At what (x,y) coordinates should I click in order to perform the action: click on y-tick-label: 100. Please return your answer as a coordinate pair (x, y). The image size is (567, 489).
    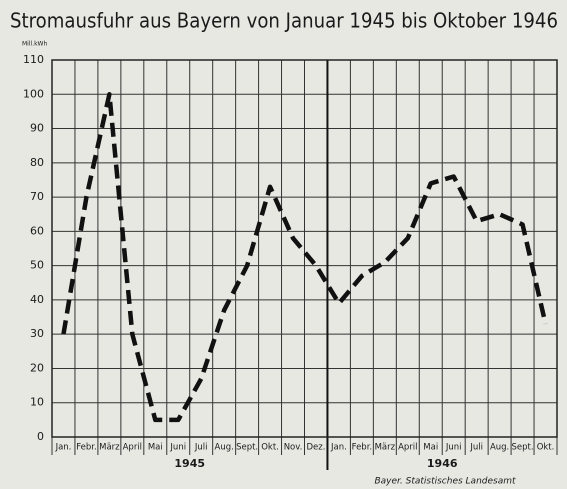
    Looking at the image, I should click on (33, 93).